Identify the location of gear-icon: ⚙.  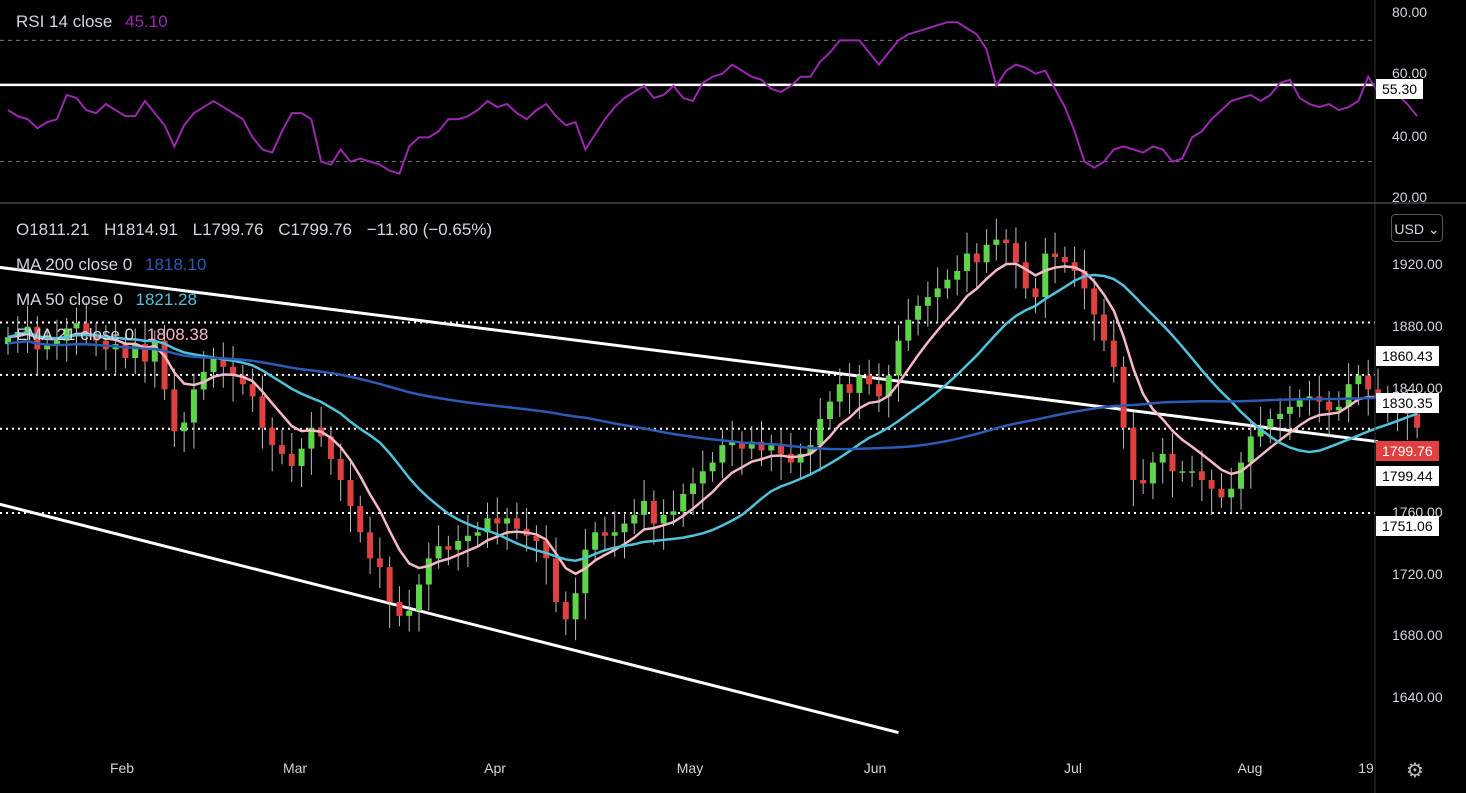
(1415, 771).